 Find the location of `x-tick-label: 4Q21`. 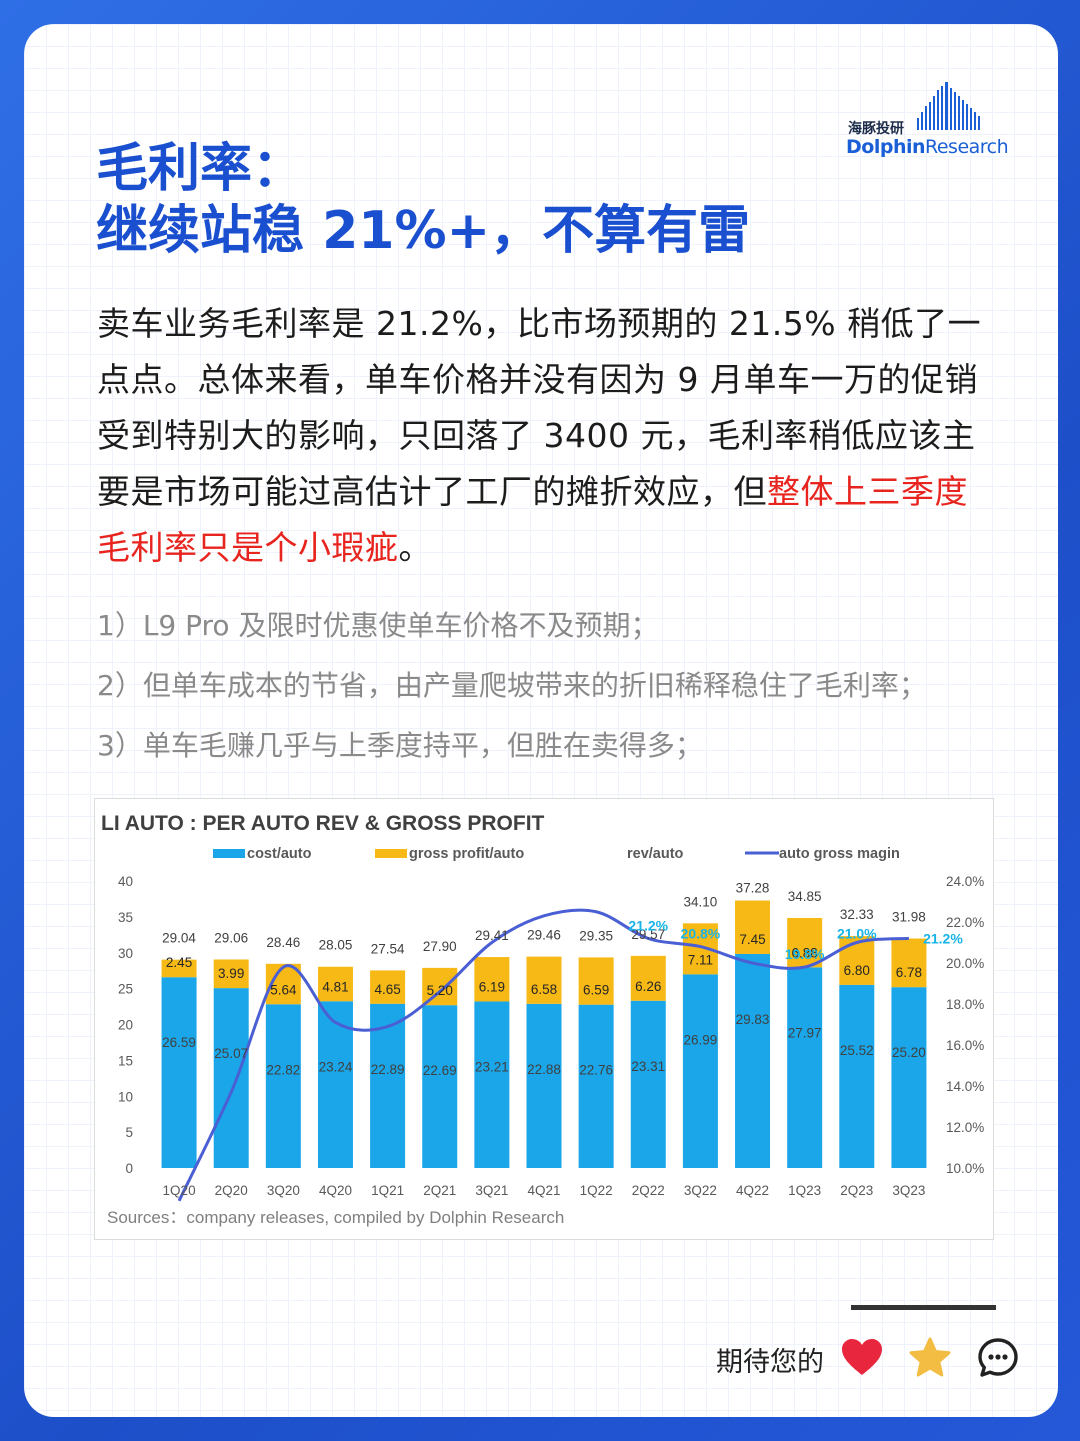

x-tick-label: 4Q21 is located at coordinates (543, 1190).